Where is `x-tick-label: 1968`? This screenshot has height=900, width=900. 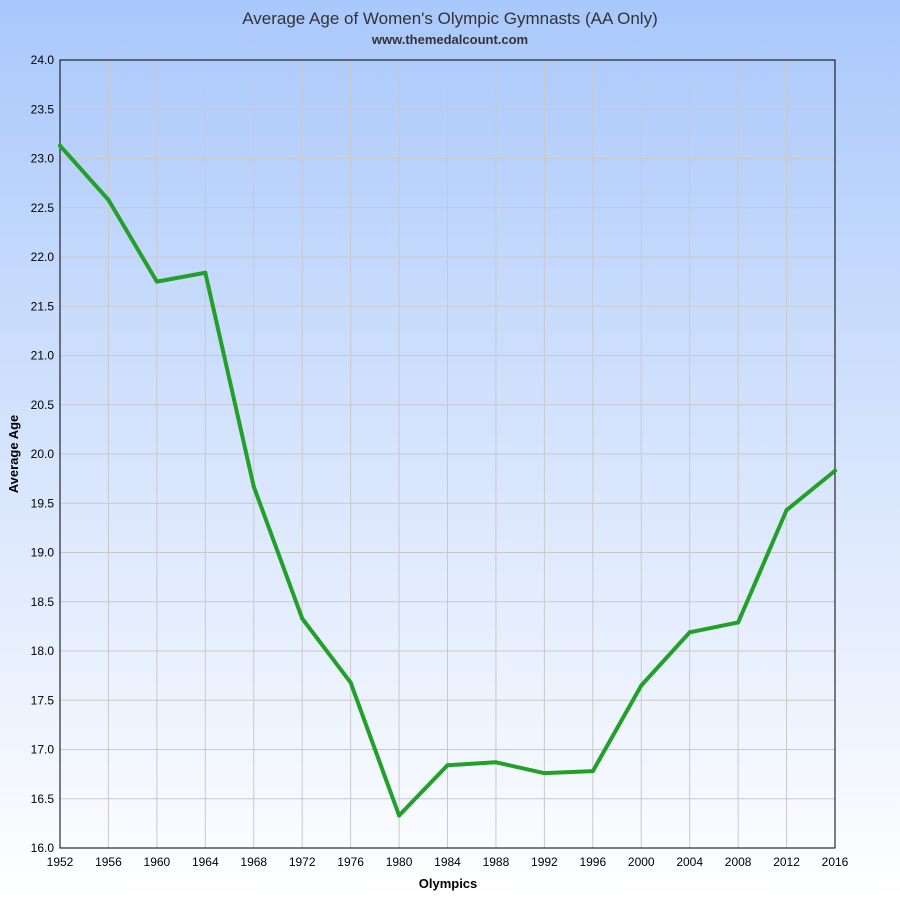 x-tick-label: 1968 is located at coordinates (253, 862).